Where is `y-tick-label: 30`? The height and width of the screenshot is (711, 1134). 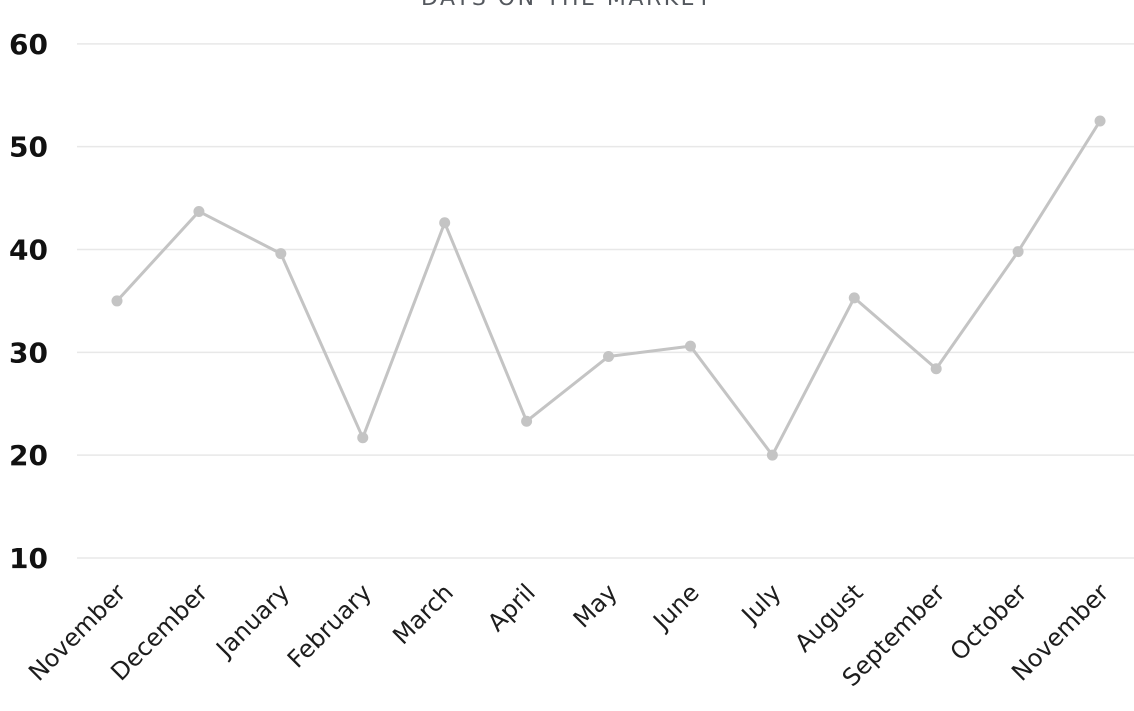
y-tick-label: 30 is located at coordinates (28, 352).